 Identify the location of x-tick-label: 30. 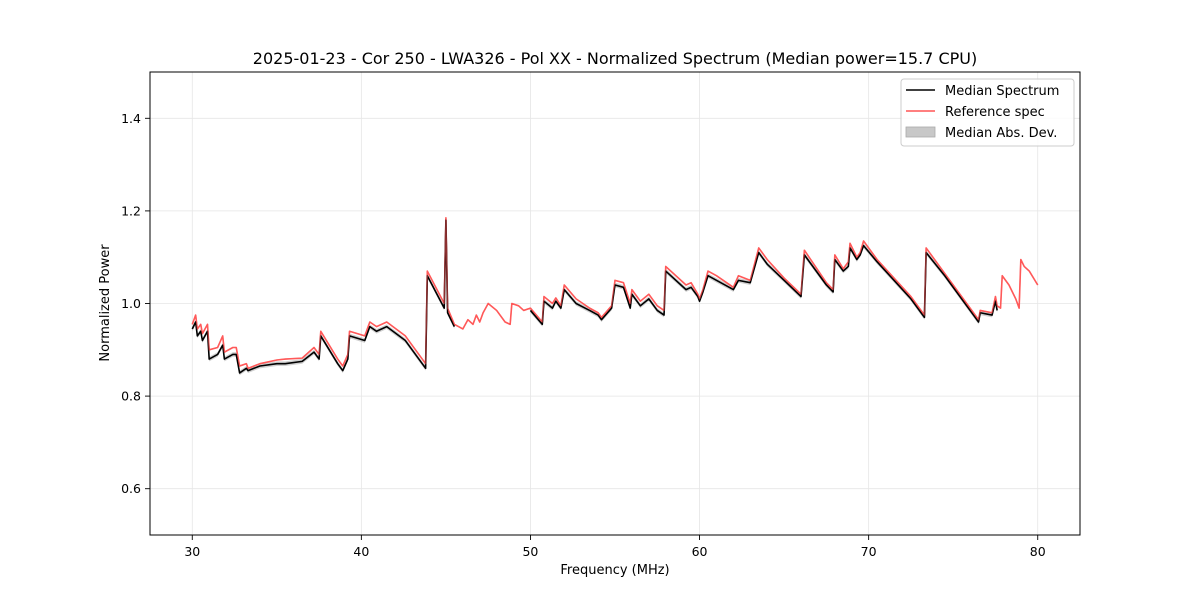
(192, 551).